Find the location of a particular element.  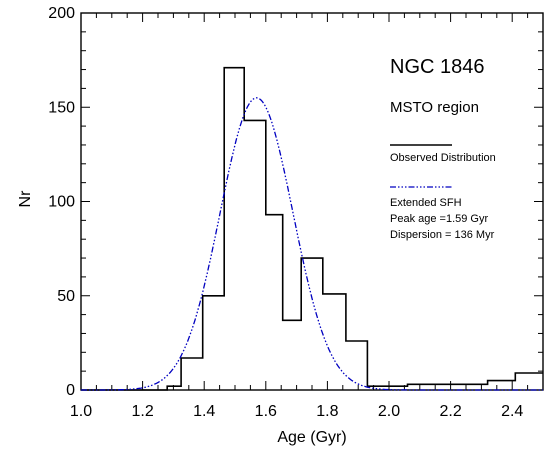

y-axis-title: Nr is located at coordinates (25, 199).